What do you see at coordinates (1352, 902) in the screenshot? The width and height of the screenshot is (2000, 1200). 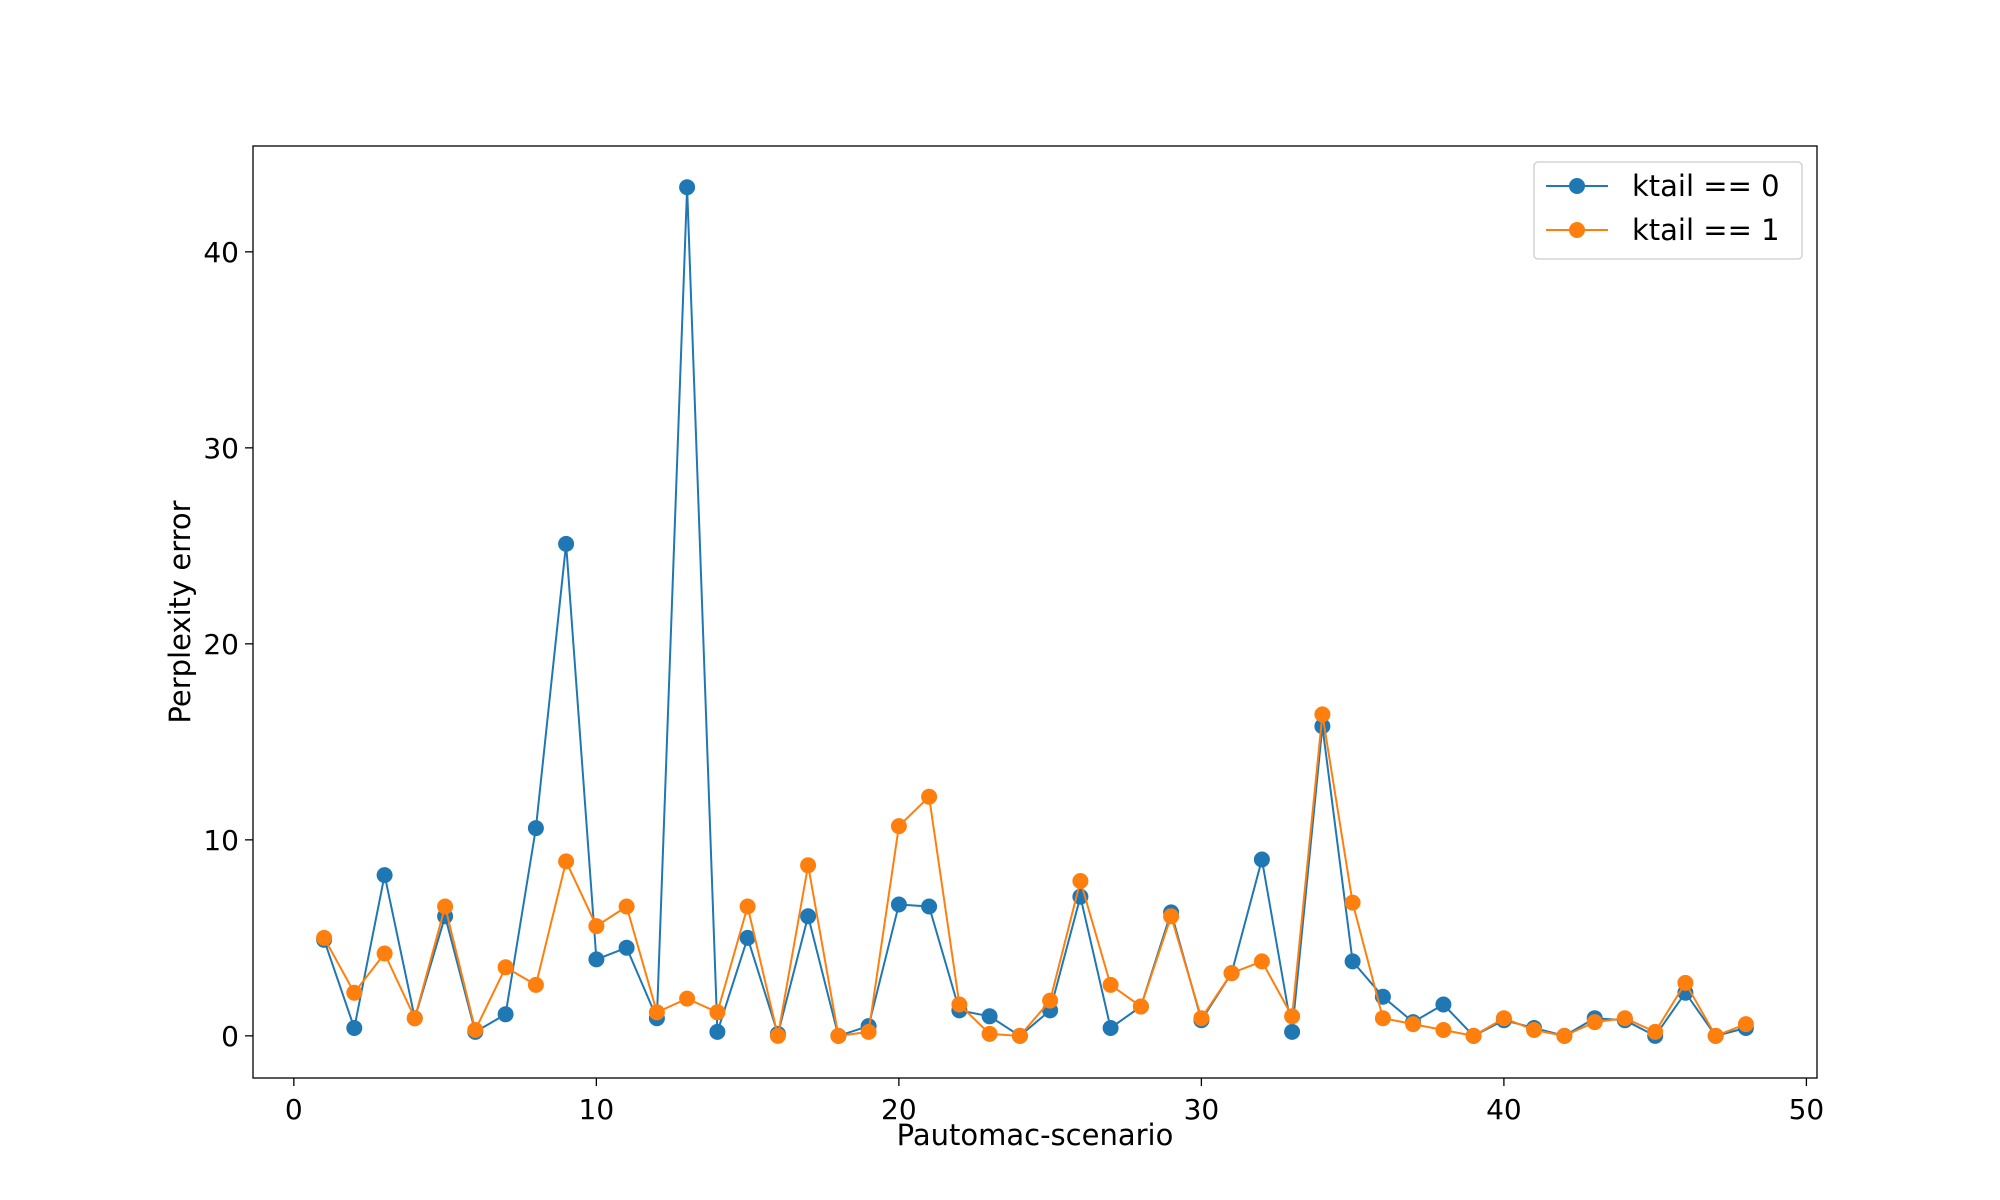 I see `data-point-s1-x35` at bounding box center [1352, 902].